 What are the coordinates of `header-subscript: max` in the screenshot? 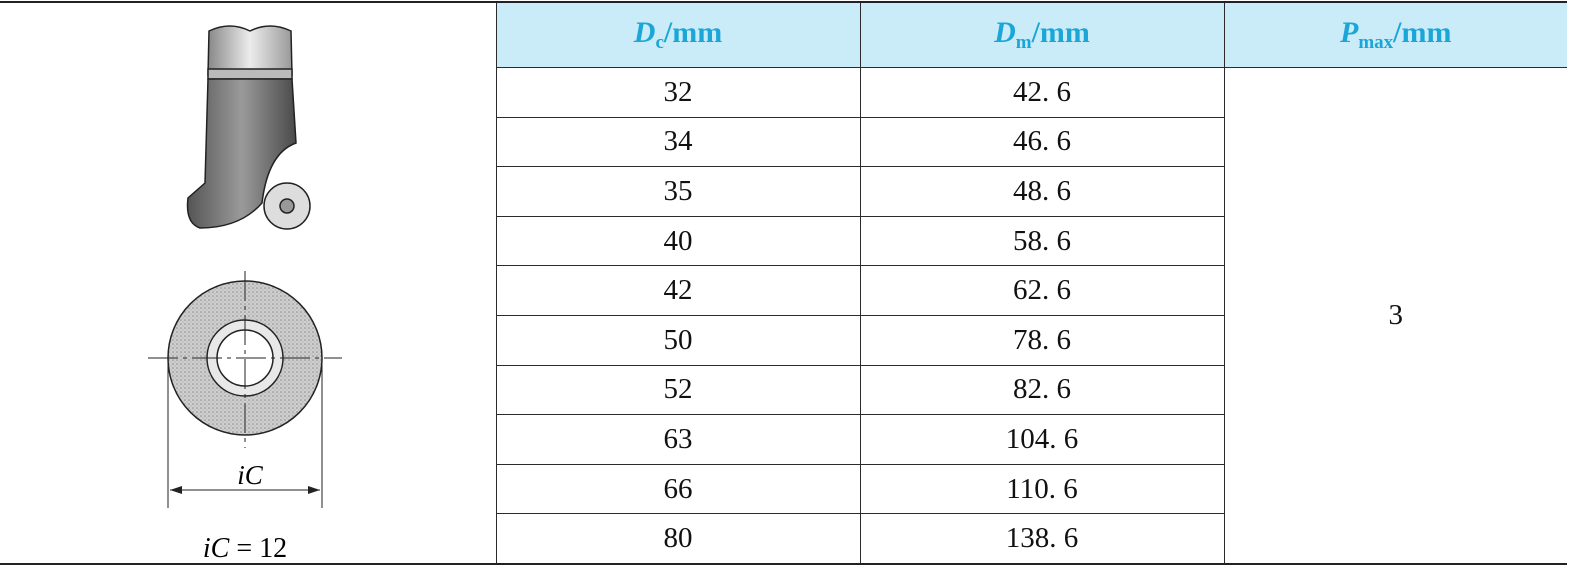 It's located at (1376, 42).